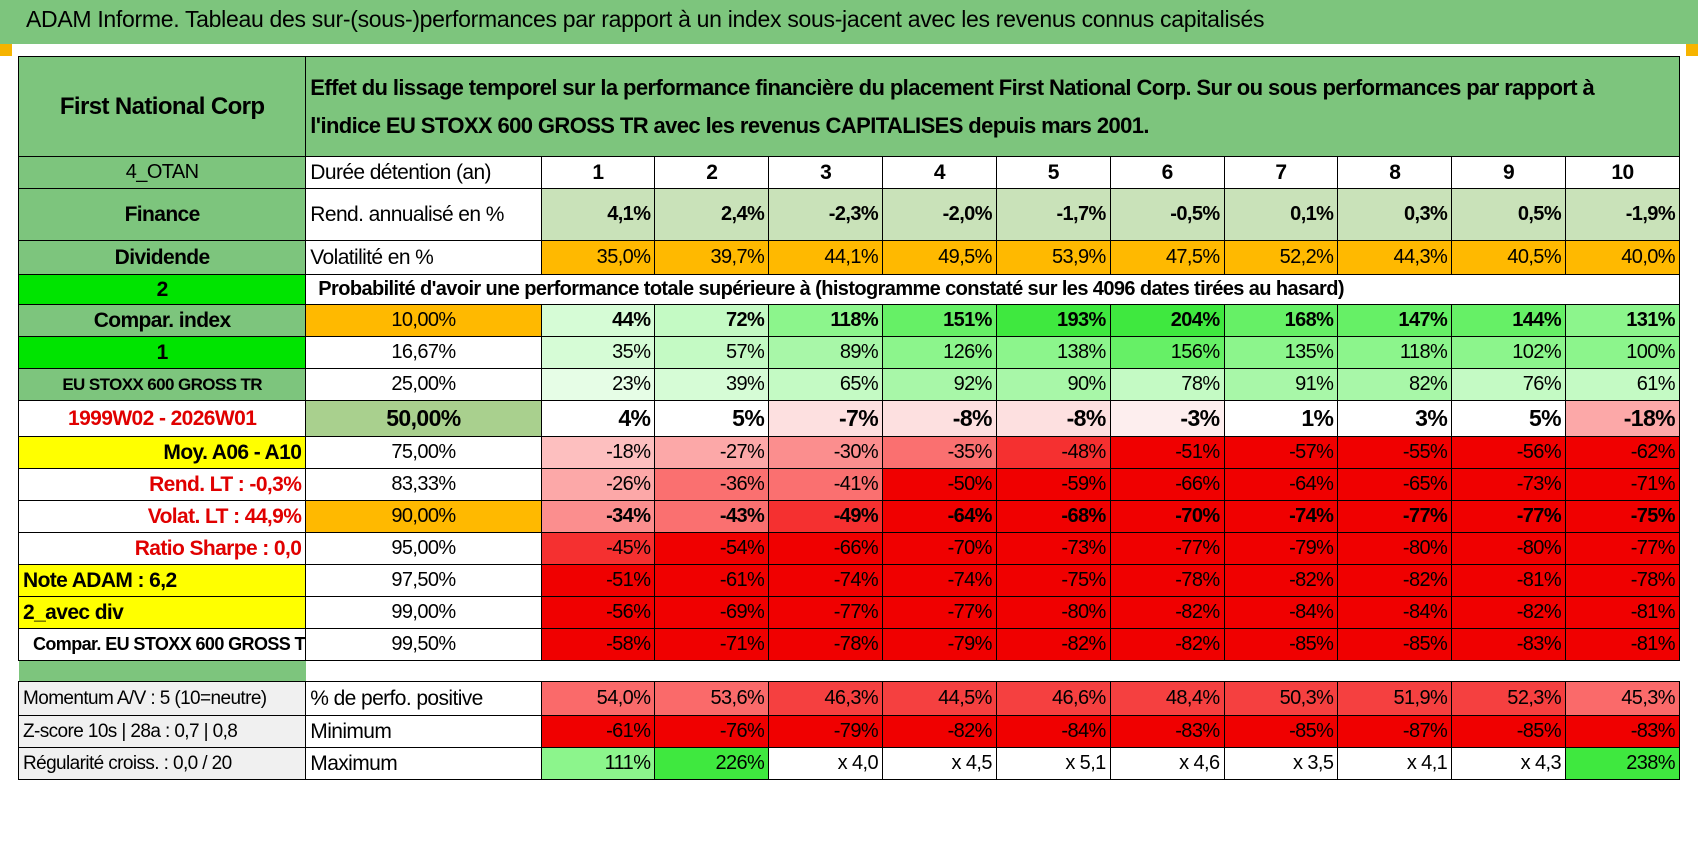 The image size is (1698, 848). Describe the element at coordinates (712, 763) in the screenshot. I see `bottom-value: 226%` at that location.